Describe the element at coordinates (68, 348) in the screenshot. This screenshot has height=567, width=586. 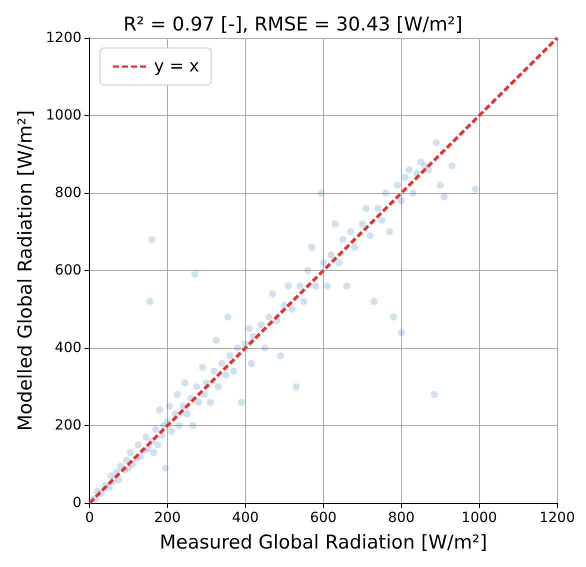
I see `y-tick-label: 400` at that location.